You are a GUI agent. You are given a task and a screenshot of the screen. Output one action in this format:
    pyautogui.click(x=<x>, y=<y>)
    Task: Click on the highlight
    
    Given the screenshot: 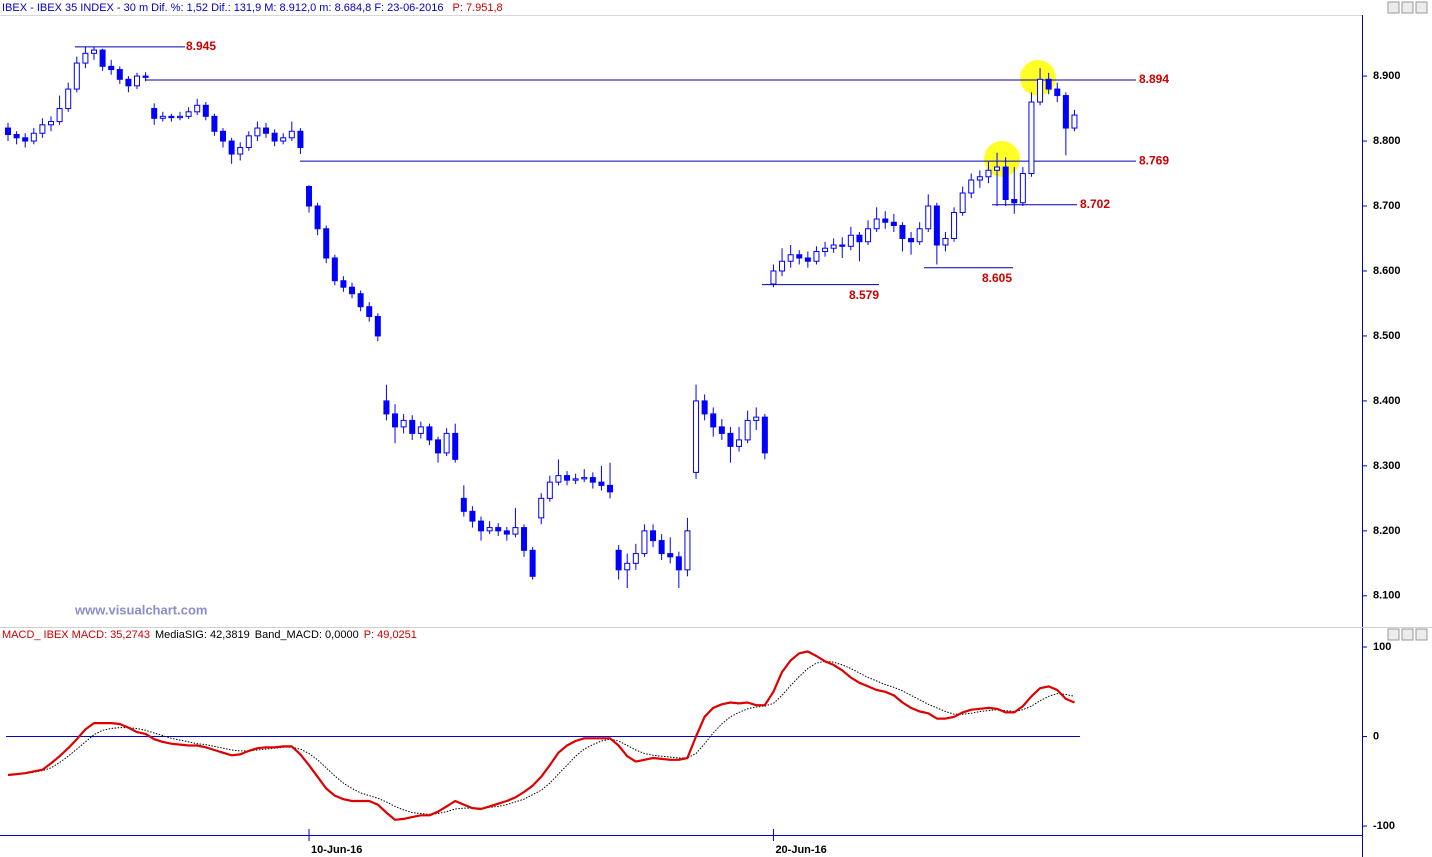 What is the action you would take?
    pyautogui.click(x=1002, y=159)
    